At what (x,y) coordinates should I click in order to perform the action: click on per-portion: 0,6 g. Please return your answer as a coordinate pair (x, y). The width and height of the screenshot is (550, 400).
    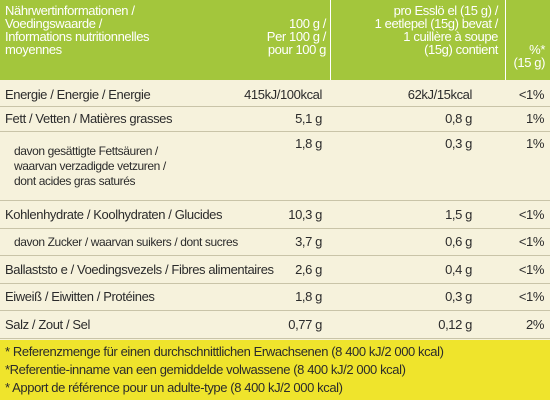
    Looking at the image, I should click on (458, 241).